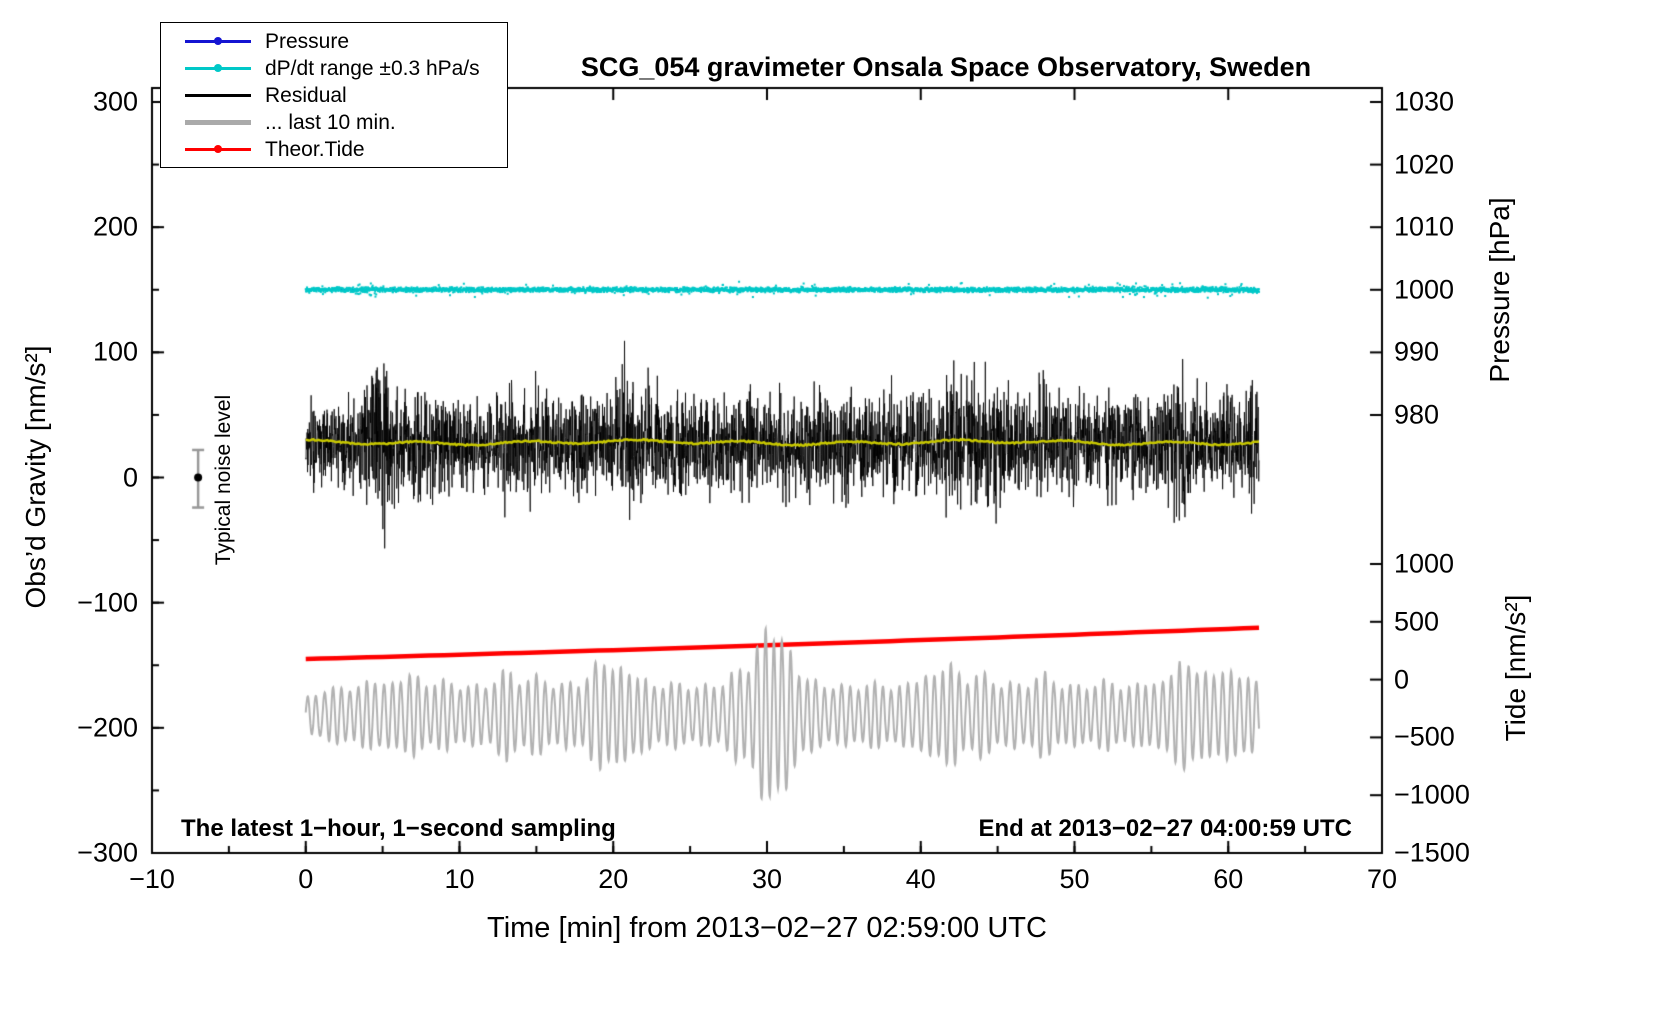 The image size is (1660, 1020). I want to click on x-tick-label: 40, so click(920, 879).